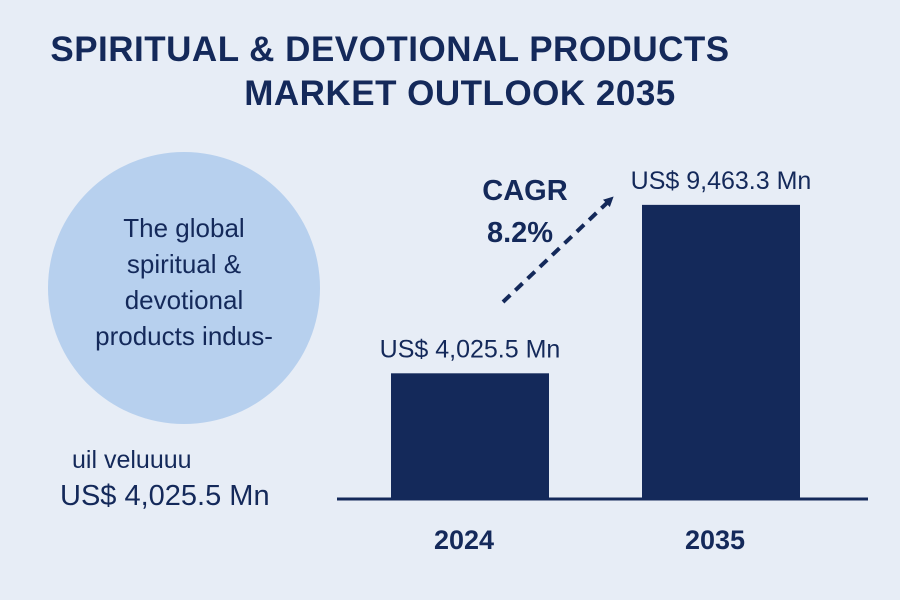 The image size is (900, 600). Describe the element at coordinates (715, 540) in the screenshot. I see `x-tick-2035: 2035` at that location.